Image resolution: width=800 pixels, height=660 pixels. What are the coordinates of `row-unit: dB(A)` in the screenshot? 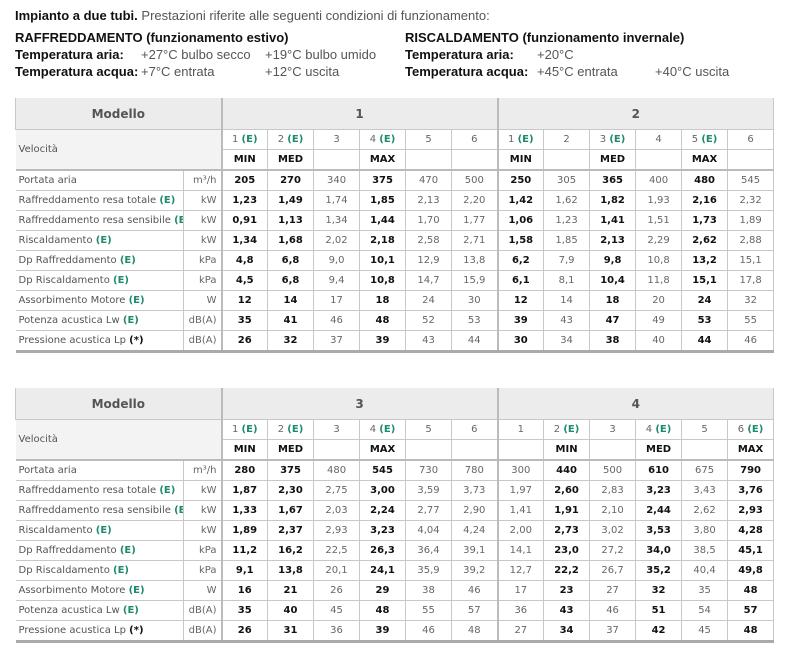 It's located at (202, 341).